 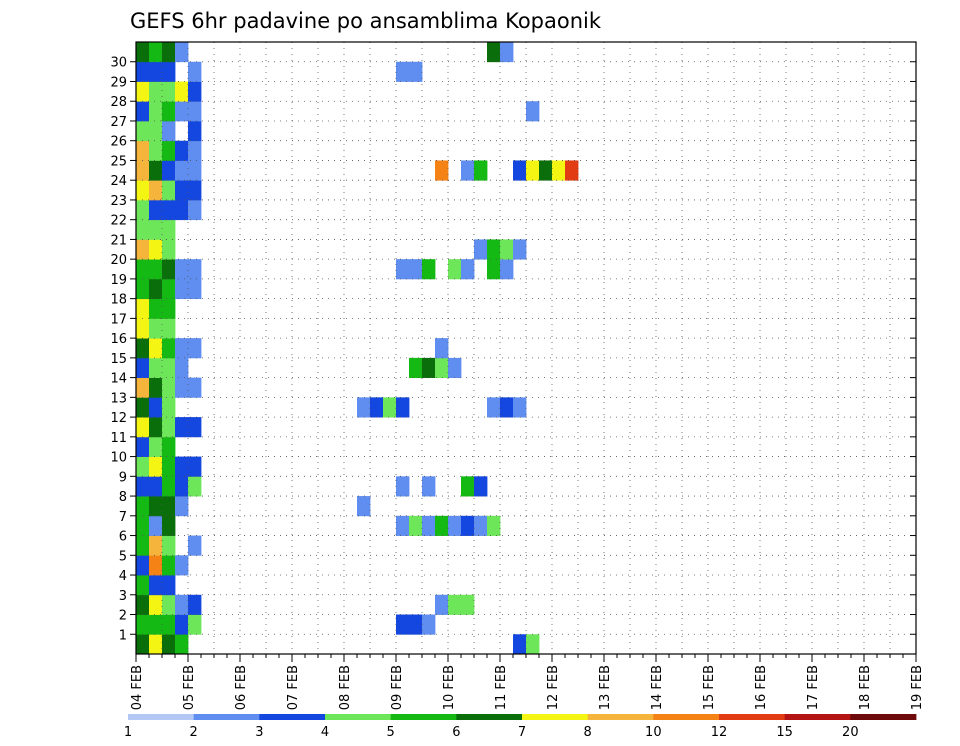 I want to click on x-tick-label: 05 FEB, so click(x=189, y=687).